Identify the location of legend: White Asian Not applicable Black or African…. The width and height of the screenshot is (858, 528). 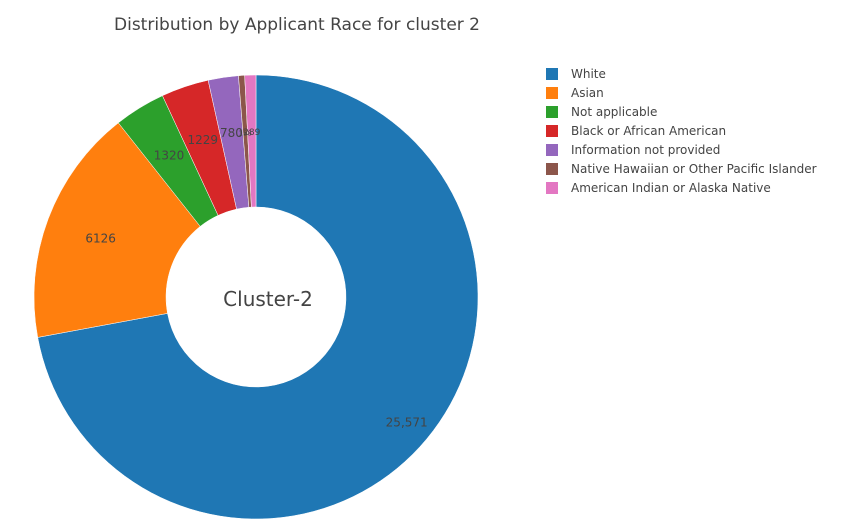
(681, 131).